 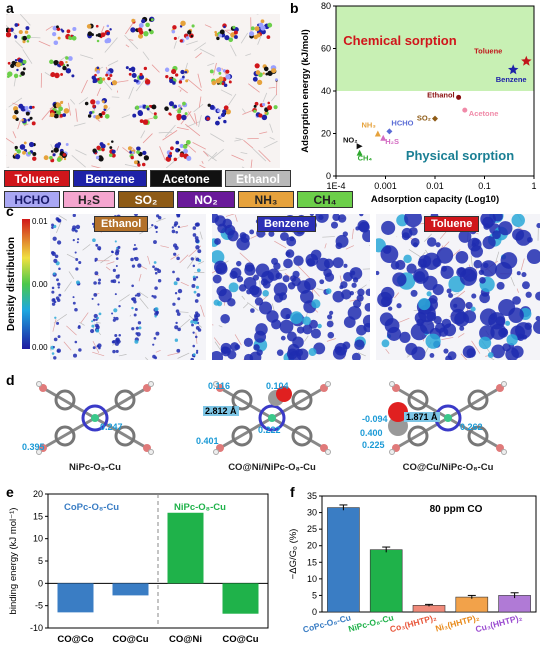 What do you see at coordinates (91, 507) in the screenshot?
I see `group-label: CoPc-O₈-Cu` at bounding box center [91, 507].